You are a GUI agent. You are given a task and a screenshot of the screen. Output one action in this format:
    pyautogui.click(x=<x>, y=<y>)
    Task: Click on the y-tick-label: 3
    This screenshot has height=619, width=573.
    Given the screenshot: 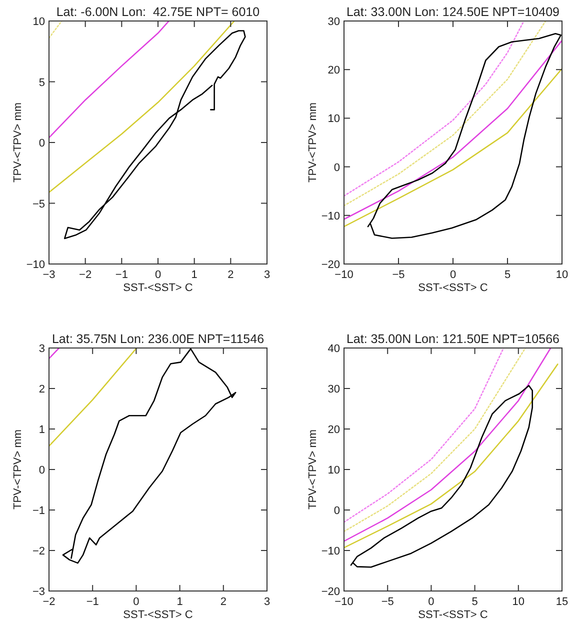 What is the action you would take?
    pyautogui.click(x=41, y=349)
    